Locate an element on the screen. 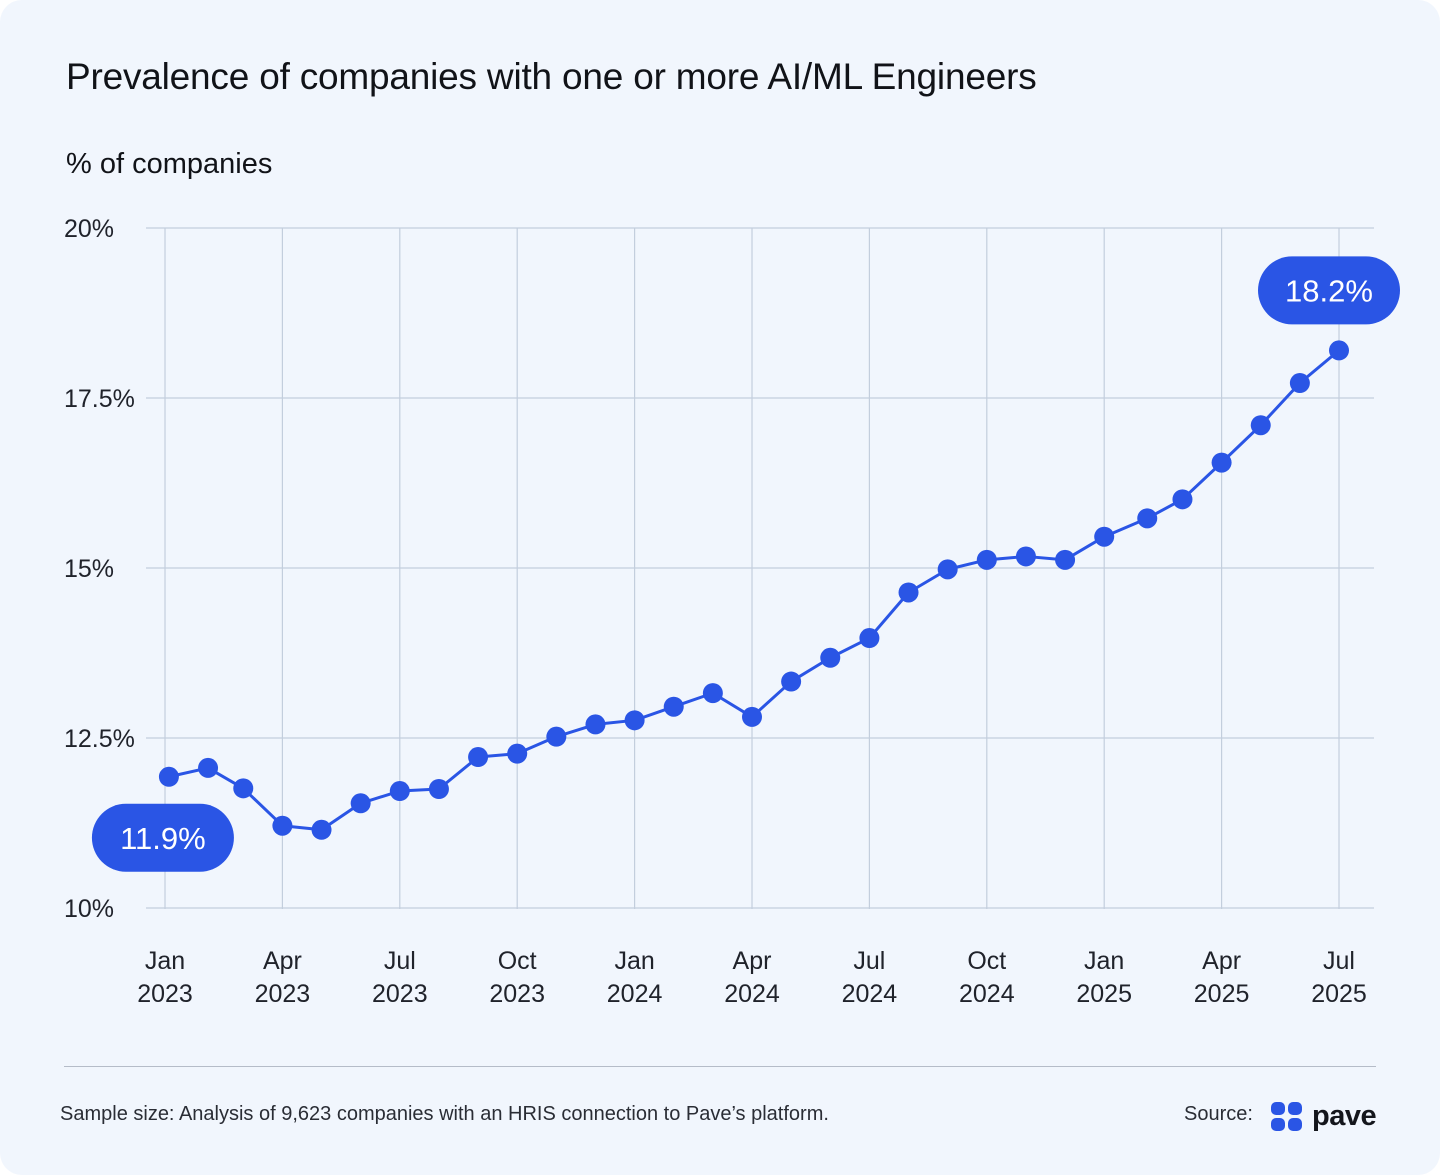  footer-divider is located at coordinates (720, 1066).